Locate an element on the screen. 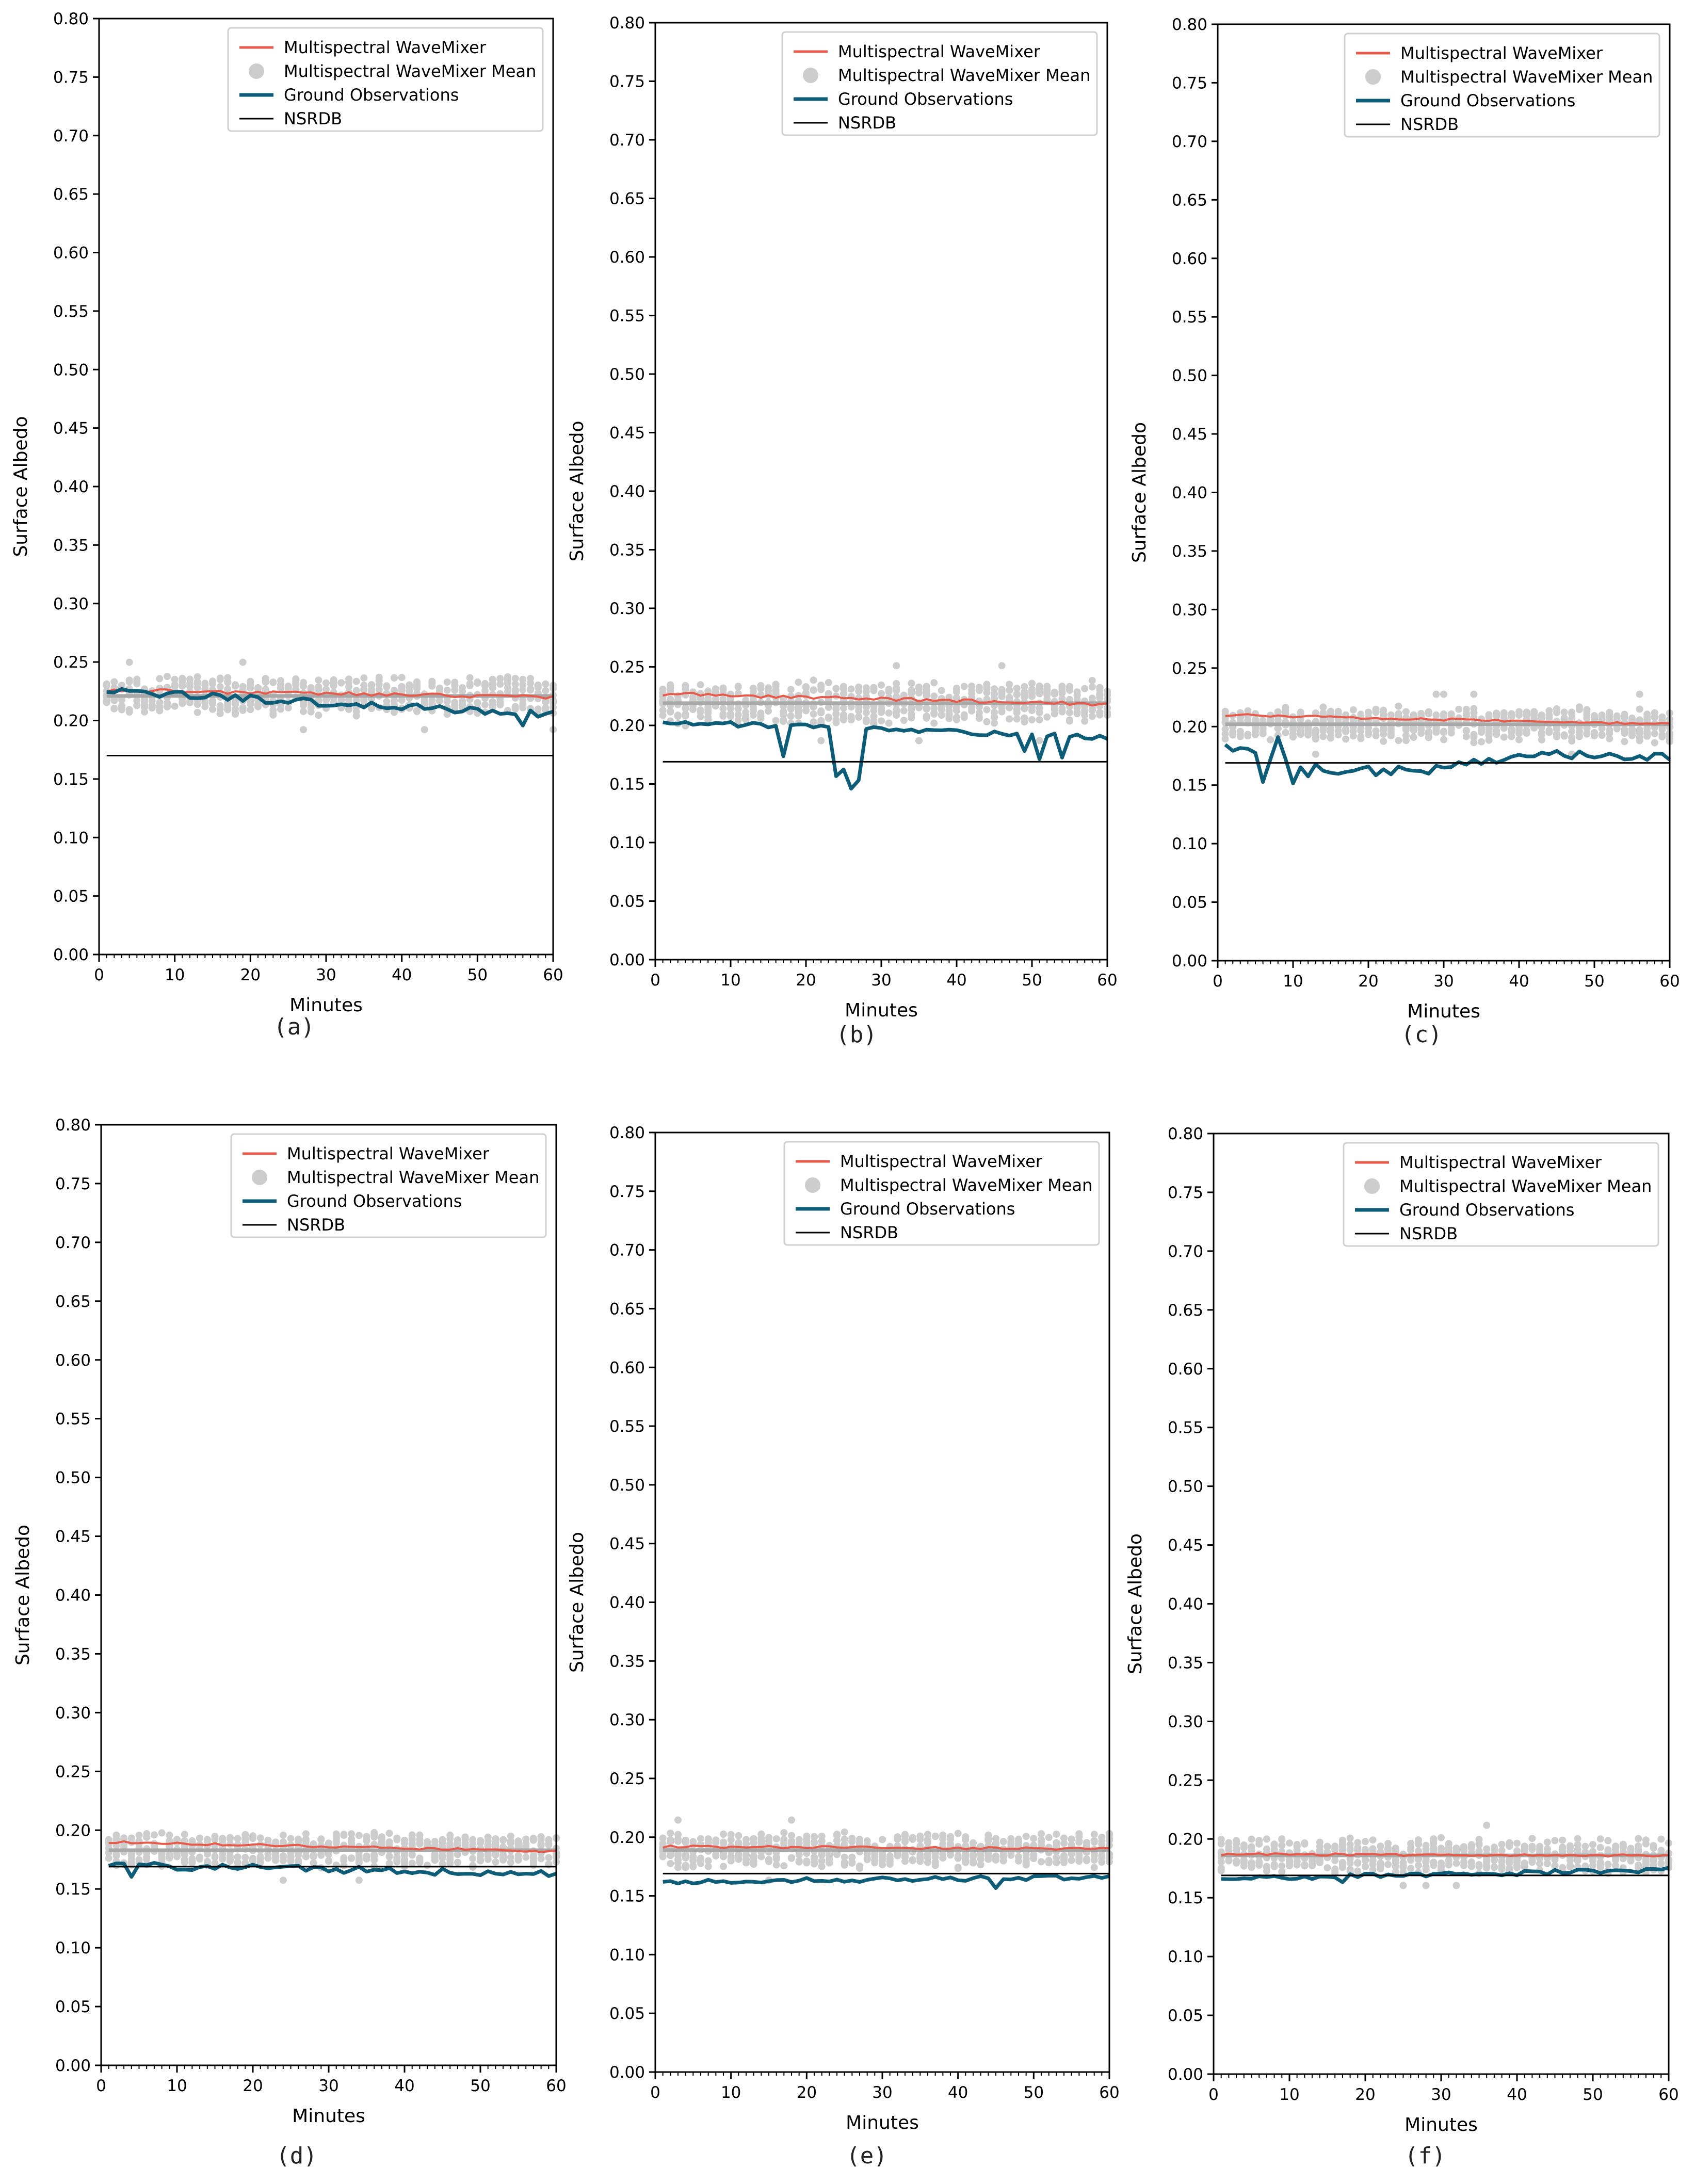  panel-caption: (c) is located at coordinates (1421, 1035).